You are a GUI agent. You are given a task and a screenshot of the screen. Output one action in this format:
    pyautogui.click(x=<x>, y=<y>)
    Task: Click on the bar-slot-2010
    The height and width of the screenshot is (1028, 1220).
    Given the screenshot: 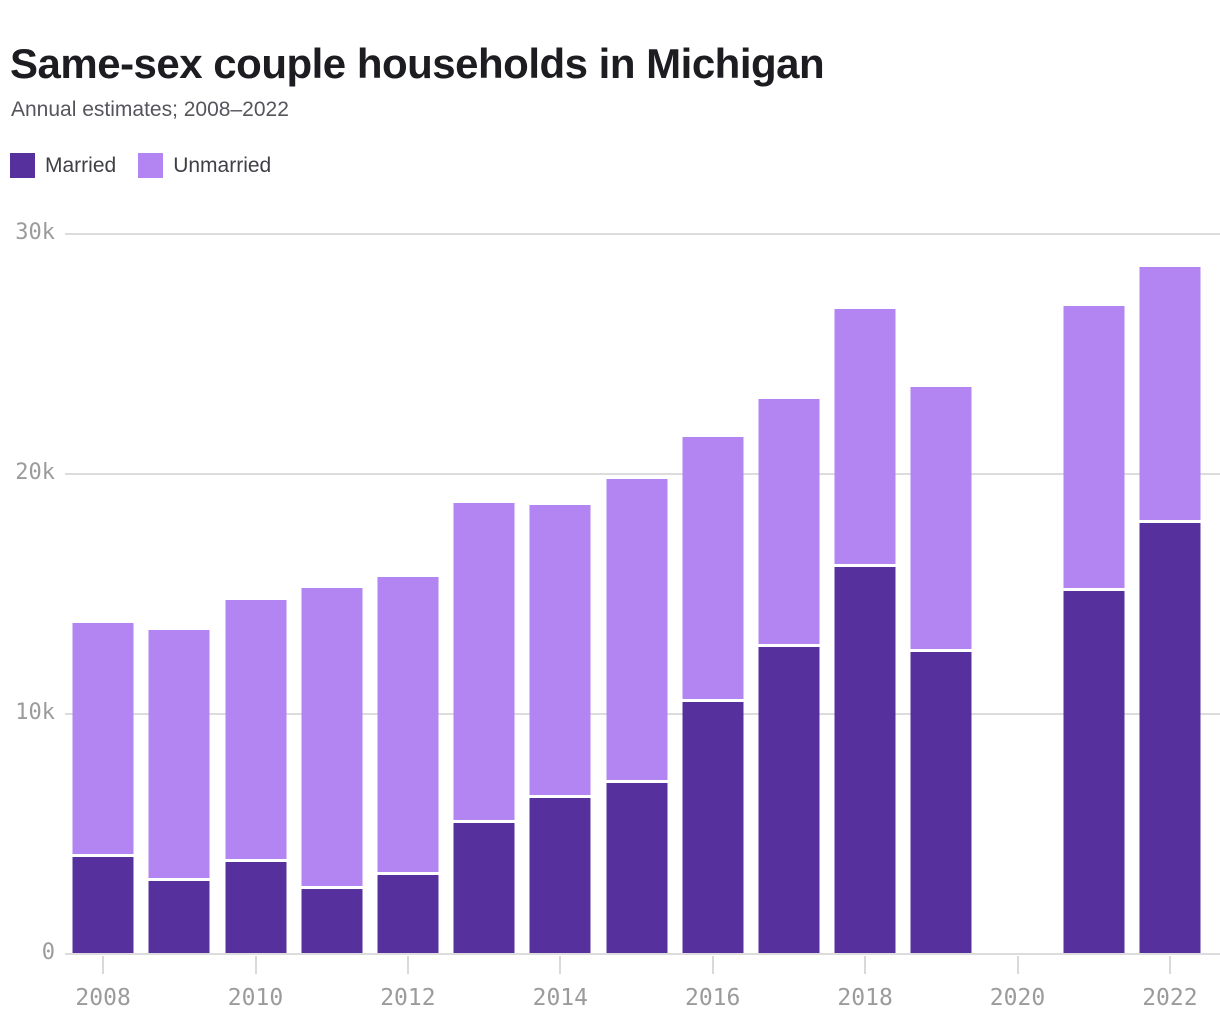 What is the action you would take?
    pyautogui.click(x=255, y=593)
    